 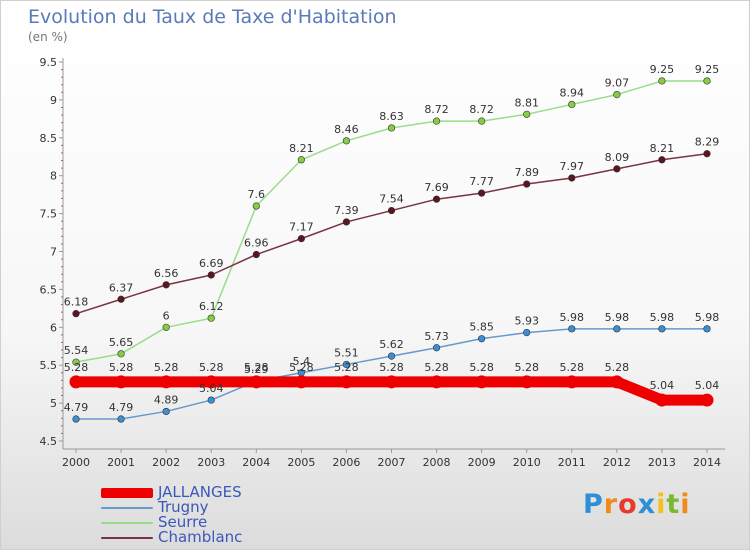 What do you see at coordinates (346, 210) in the screenshot?
I see `data-label: 7.39` at bounding box center [346, 210].